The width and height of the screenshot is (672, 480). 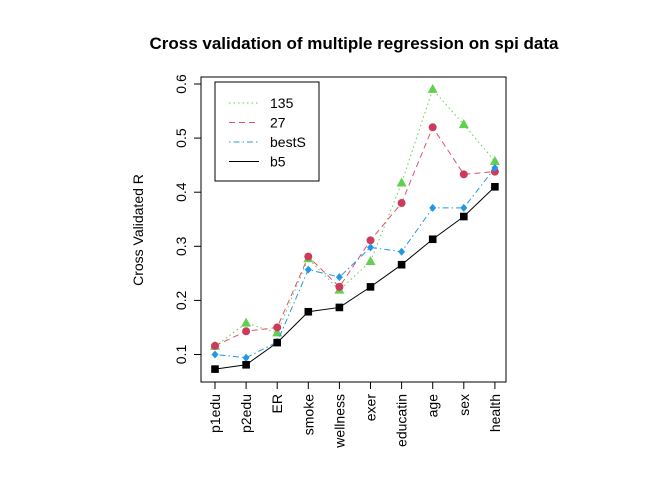 I want to click on x-tick-label: age, so click(x=433, y=406).